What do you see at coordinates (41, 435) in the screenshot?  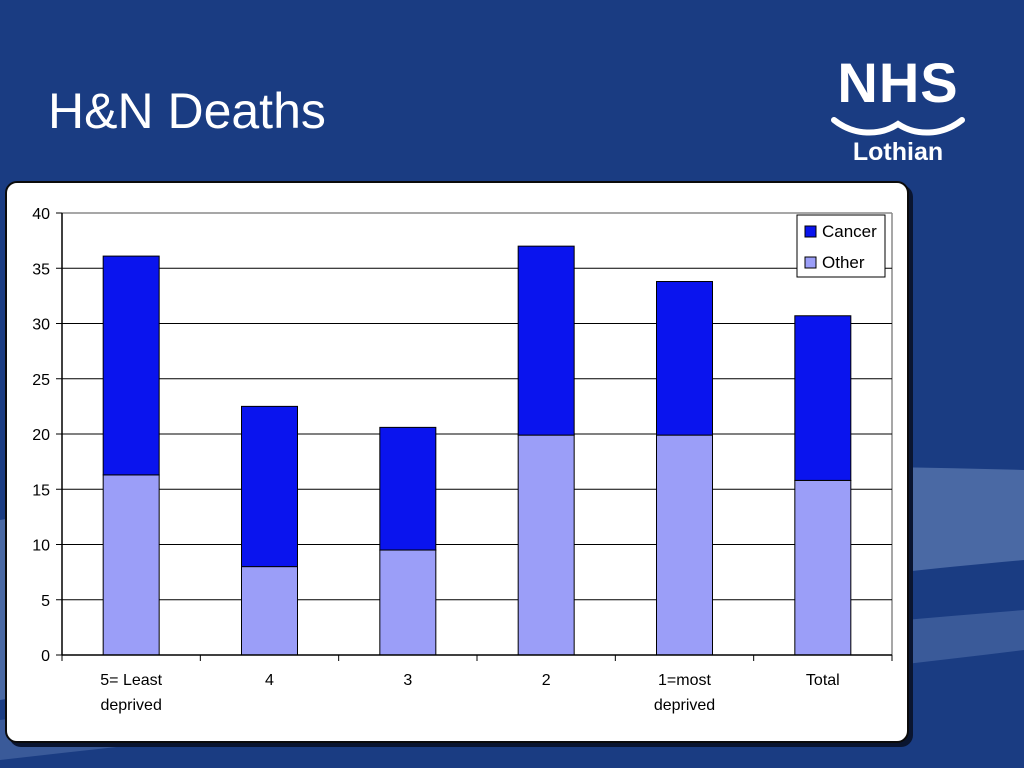 I see `y-tick-label: 20` at bounding box center [41, 435].